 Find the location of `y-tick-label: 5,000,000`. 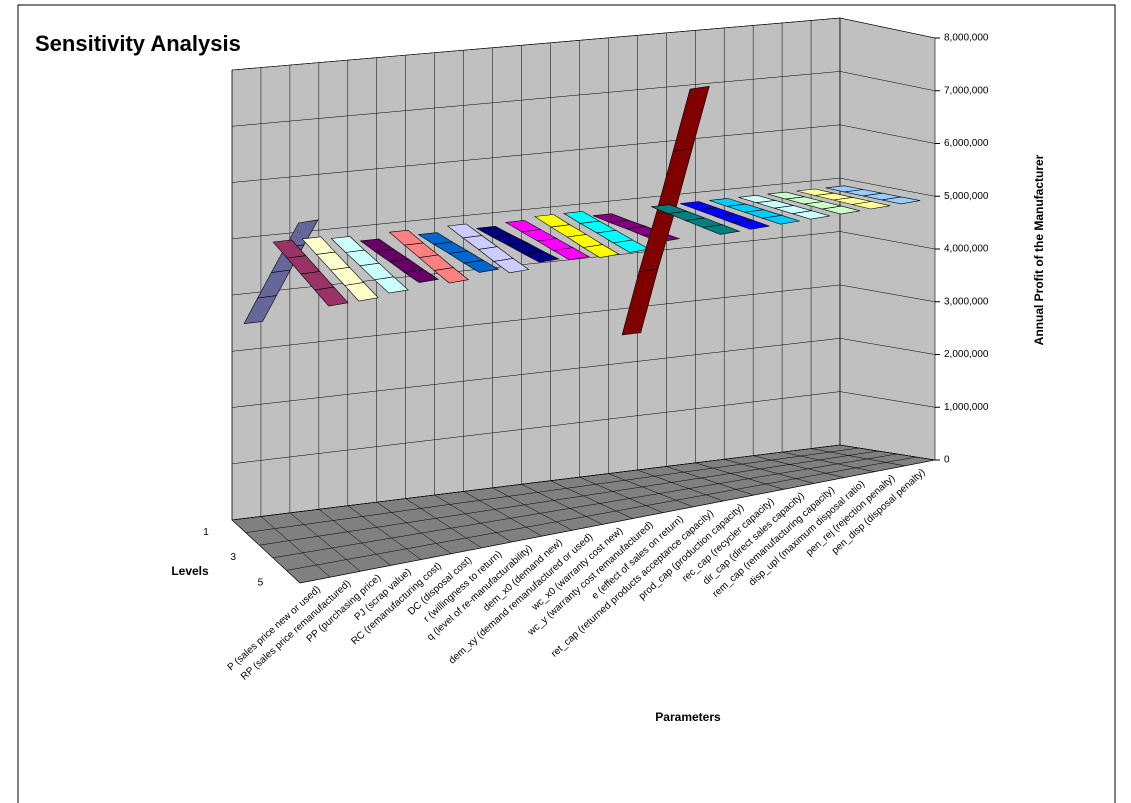

y-tick-label: 5,000,000 is located at coordinates (966, 196).